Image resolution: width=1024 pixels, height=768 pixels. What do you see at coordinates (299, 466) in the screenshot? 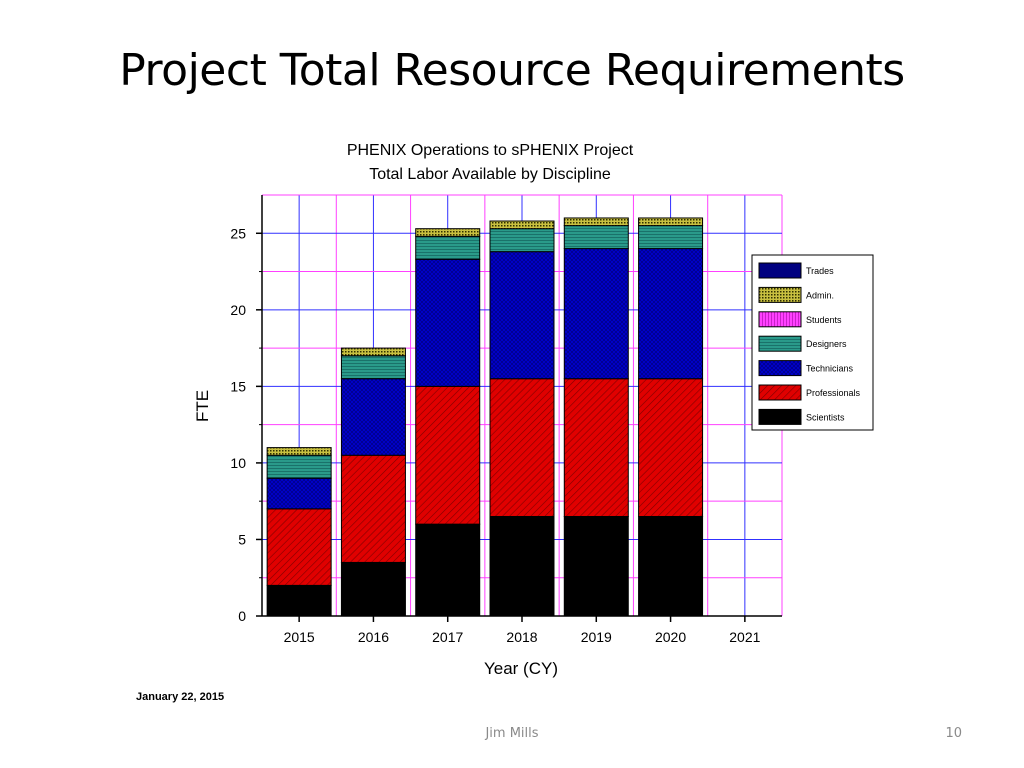
I see `bar-segment-designers-2015` at bounding box center [299, 466].